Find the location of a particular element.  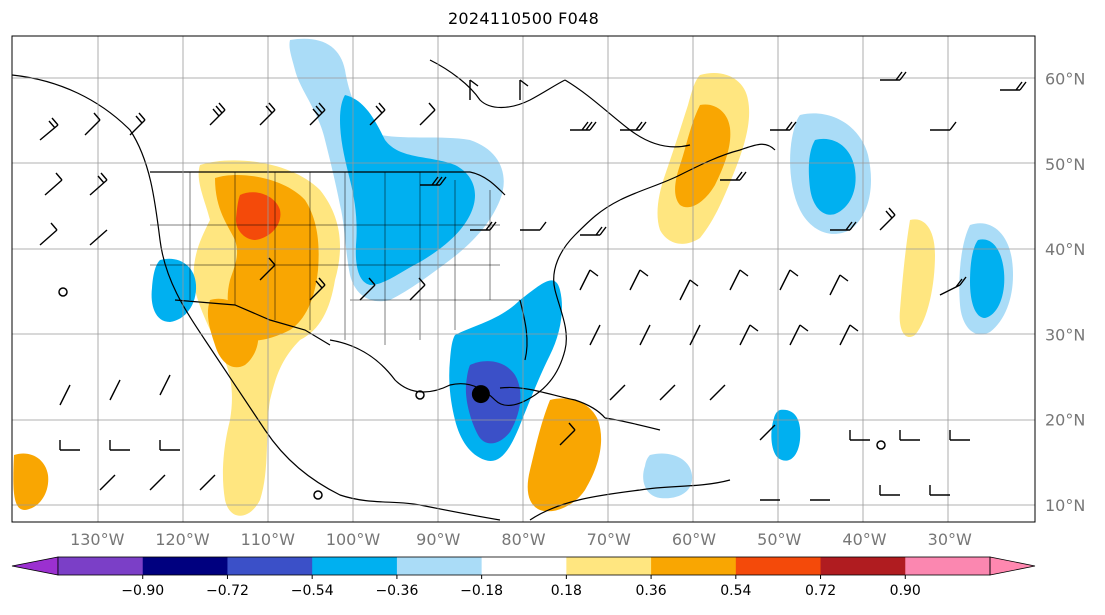

hispaniola-outline is located at coordinates (632, 424).